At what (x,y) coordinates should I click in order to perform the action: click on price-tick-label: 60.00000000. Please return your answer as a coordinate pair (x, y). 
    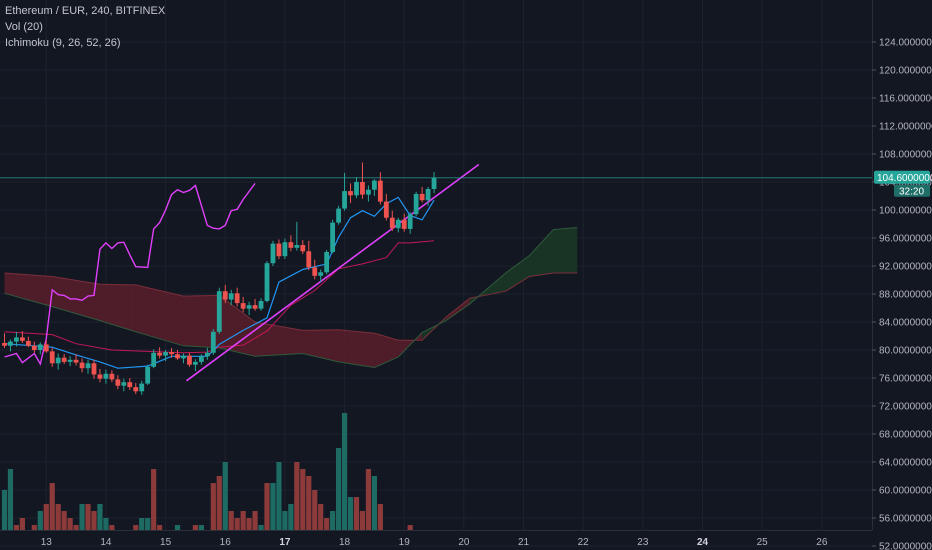
    Looking at the image, I should click on (905, 491).